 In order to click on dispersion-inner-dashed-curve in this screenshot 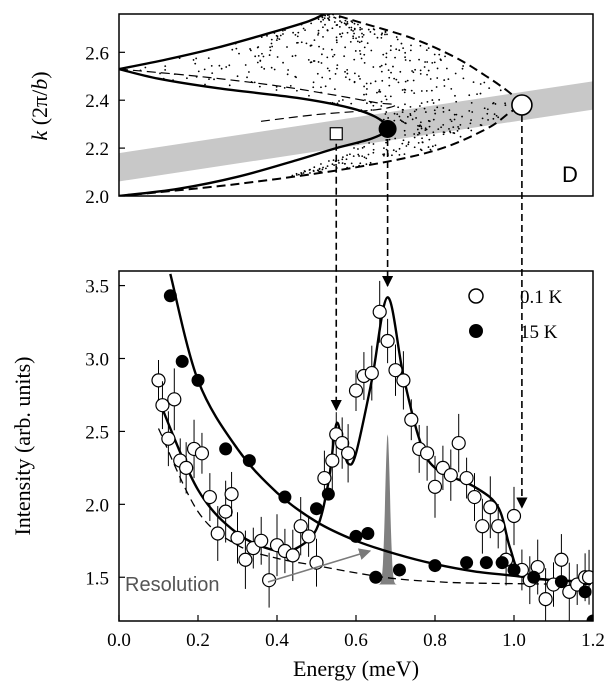, I will do `click(258, 95)`.